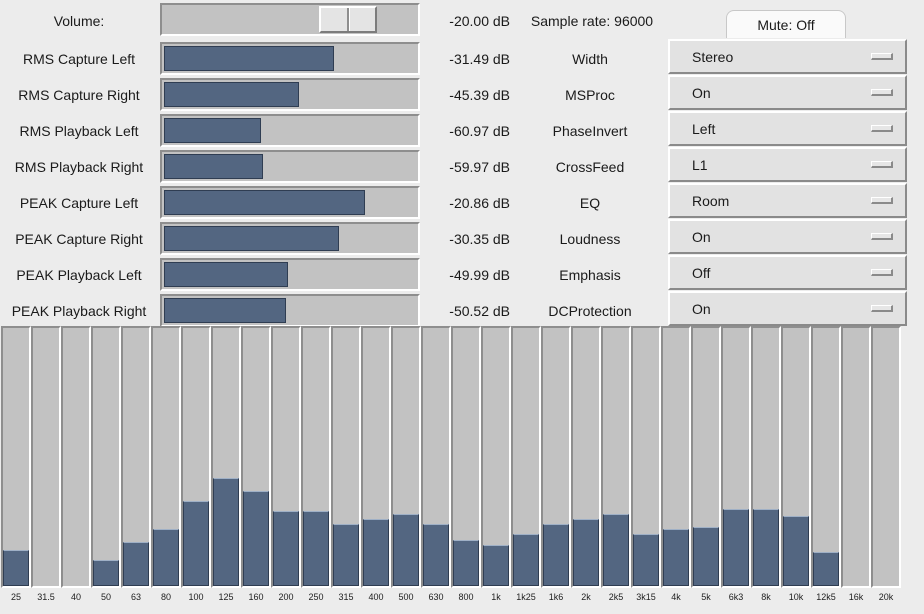  I want to click on option-menu-width: Stereo, so click(787, 56).